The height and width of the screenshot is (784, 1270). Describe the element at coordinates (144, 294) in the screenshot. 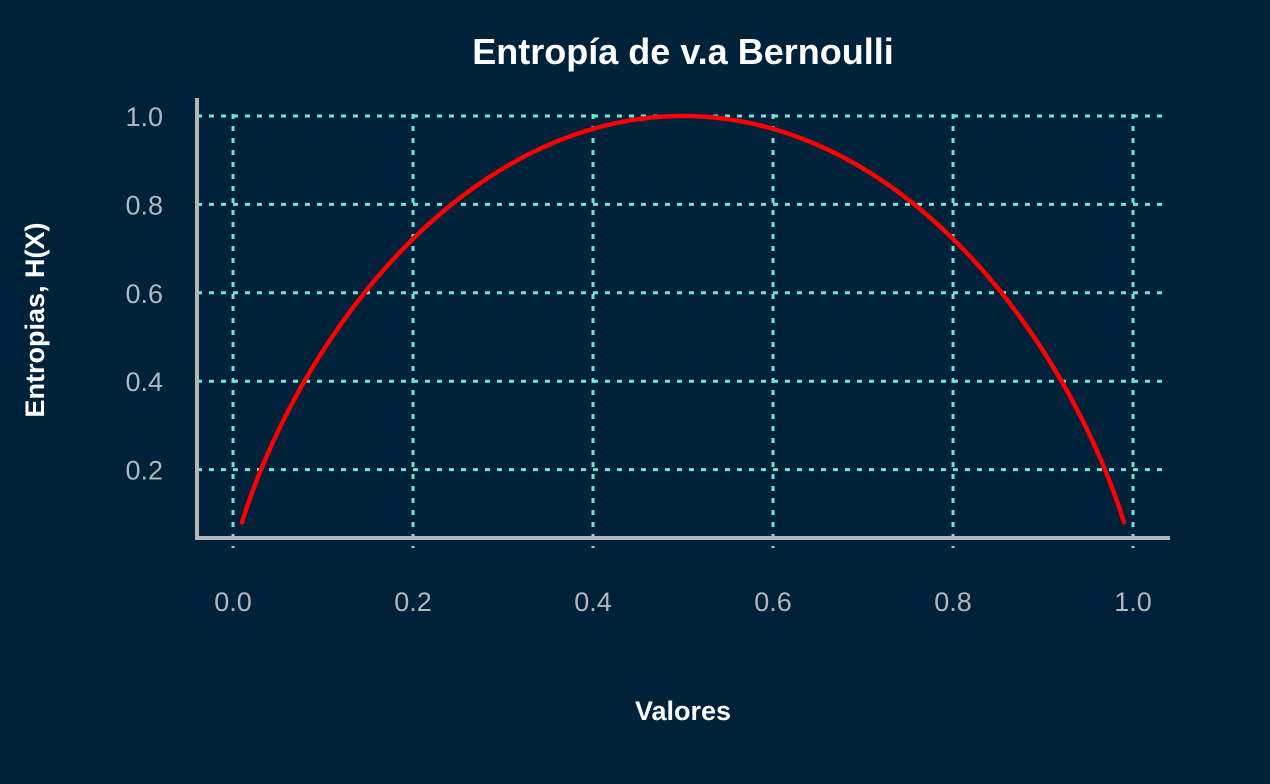

I see `y-tick-label-2: 0.6` at that location.